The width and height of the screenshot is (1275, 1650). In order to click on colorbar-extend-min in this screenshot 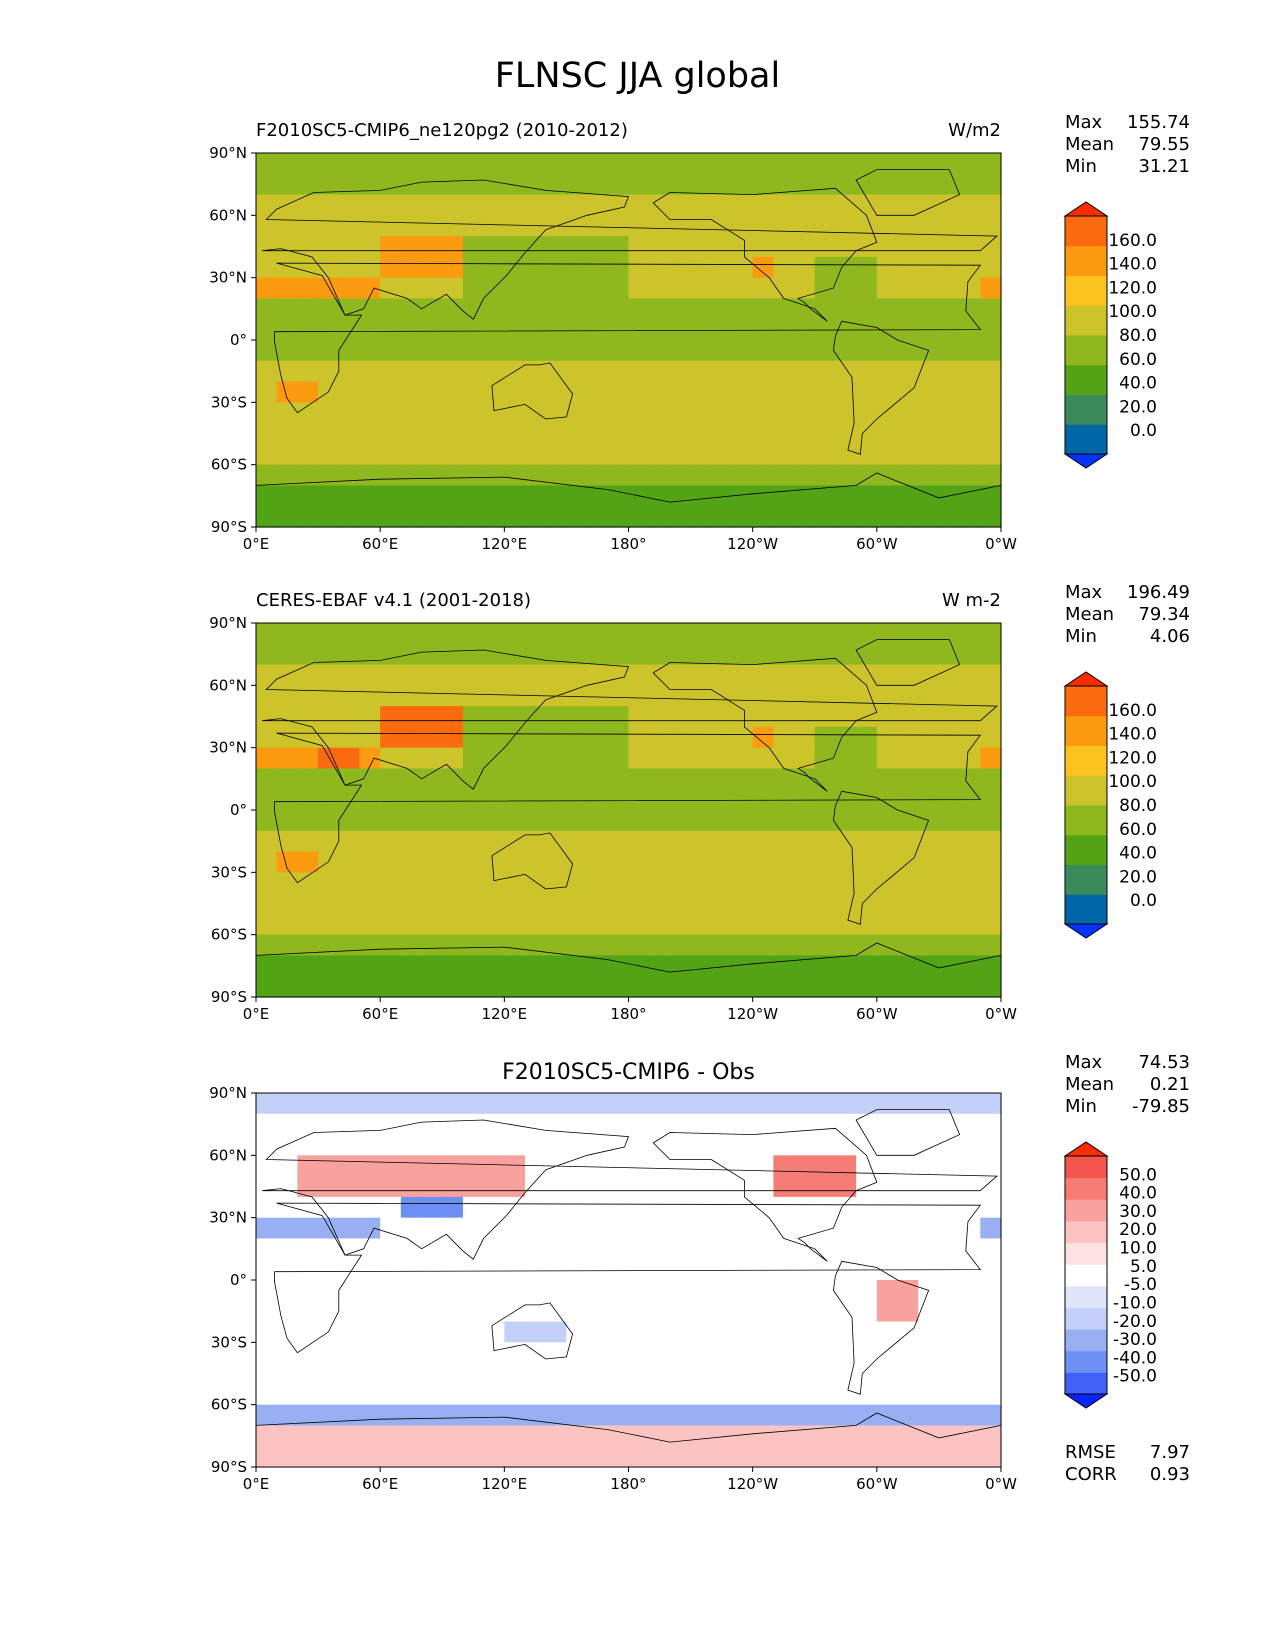, I will do `click(1086, 1401)`.